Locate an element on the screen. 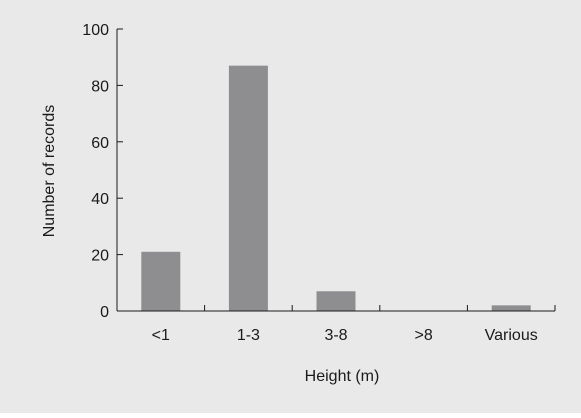 The width and height of the screenshot is (581, 418). x-tick-label-2: 3-8 is located at coordinates (335, 335).